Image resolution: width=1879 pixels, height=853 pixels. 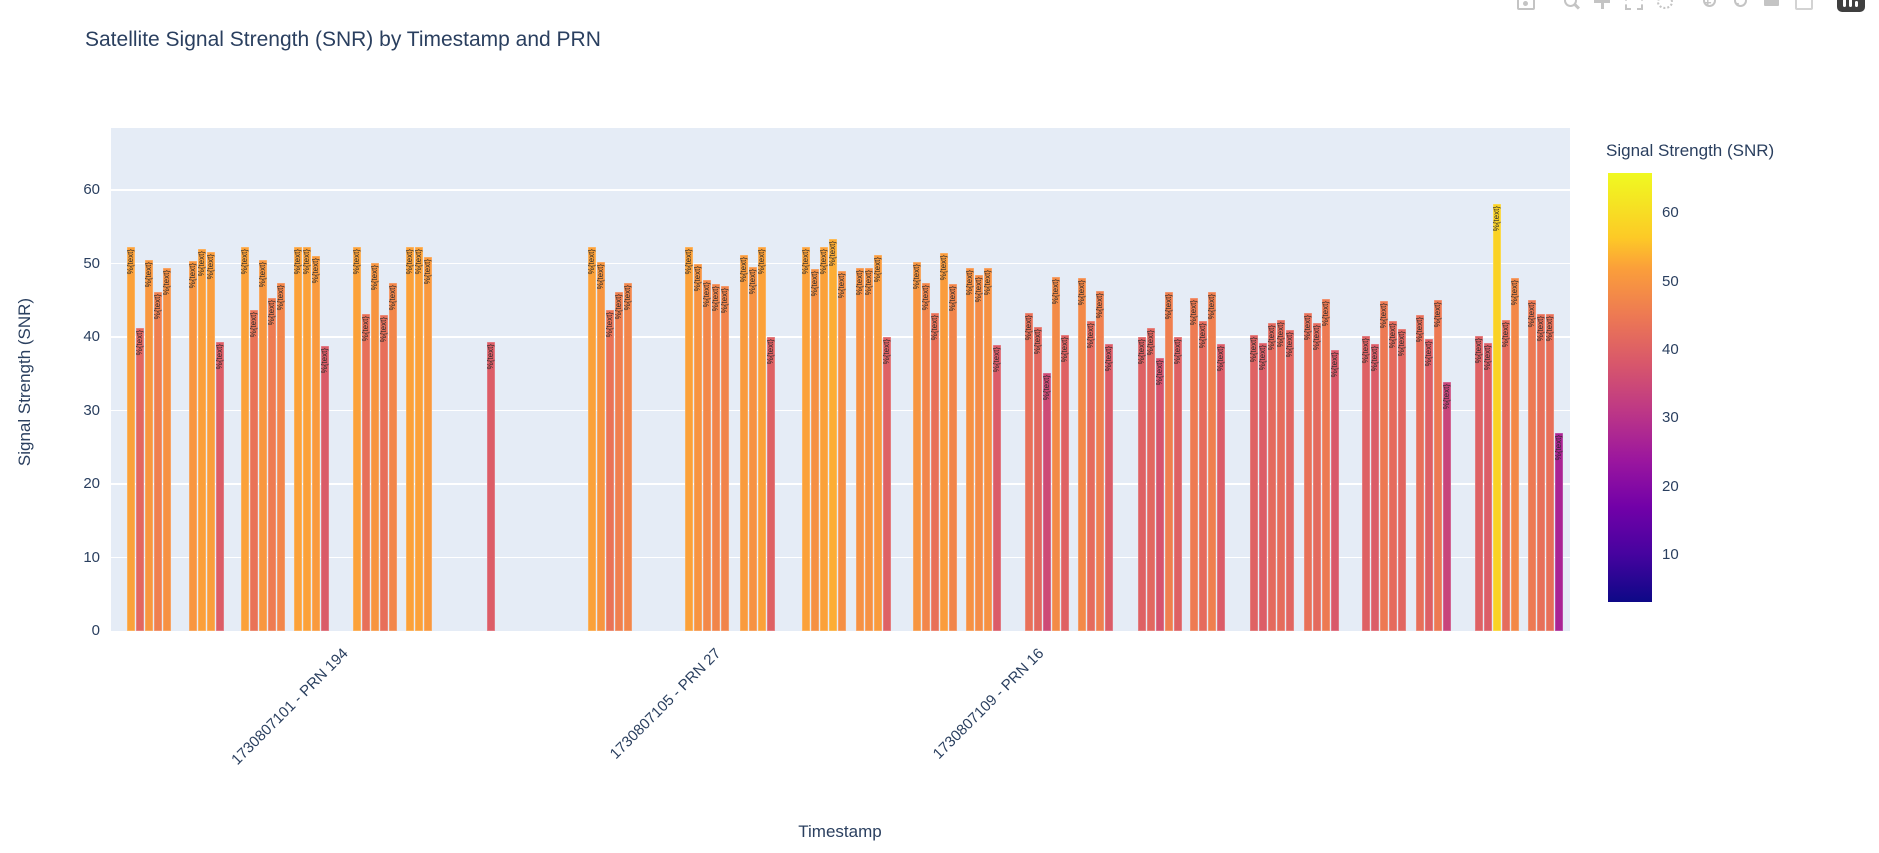 I want to click on autoscale-button, so click(x=1772, y=6).